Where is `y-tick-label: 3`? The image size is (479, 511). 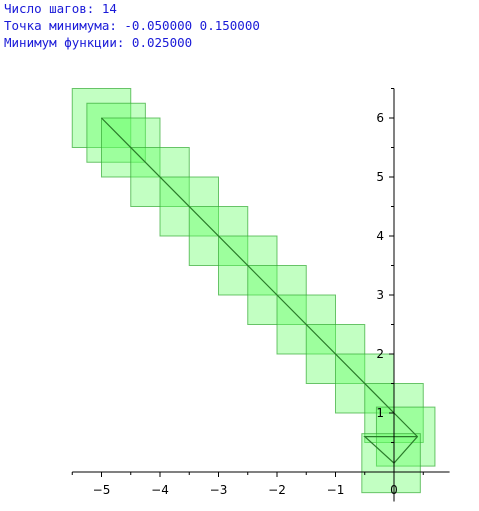
y-tick-label: 3 is located at coordinates (380, 295).